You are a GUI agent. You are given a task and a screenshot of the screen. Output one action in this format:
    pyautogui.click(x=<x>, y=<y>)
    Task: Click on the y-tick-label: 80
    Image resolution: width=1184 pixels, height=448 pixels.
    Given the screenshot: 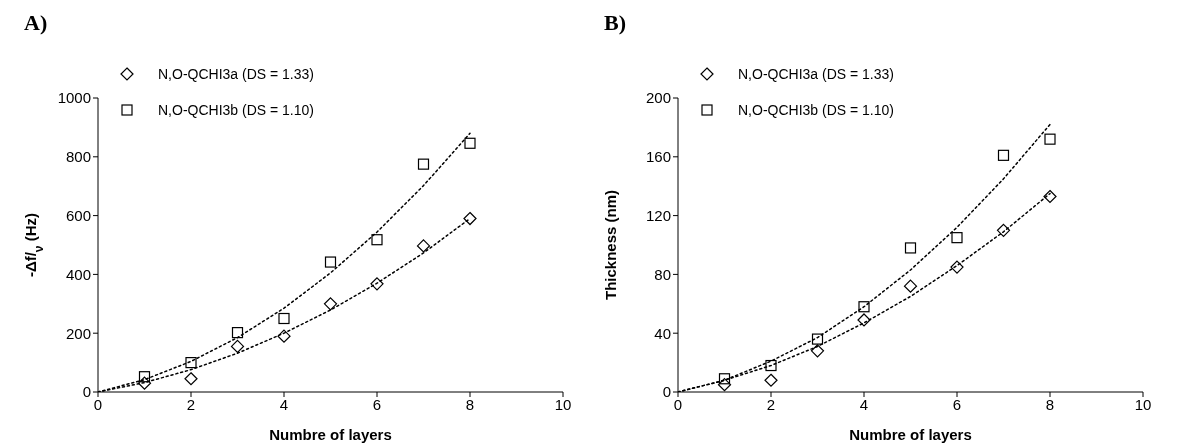 What is the action you would take?
    pyautogui.click(x=662, y=274)
    